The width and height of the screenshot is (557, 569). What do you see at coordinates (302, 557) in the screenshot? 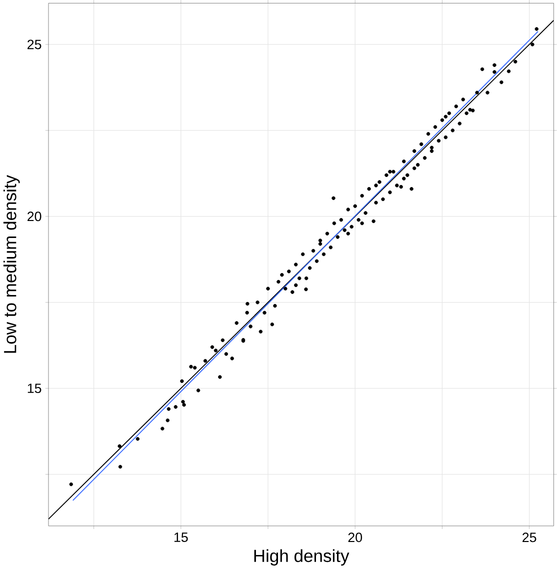
I see `x-axis-title: High density` at bounding box center [302, 557].